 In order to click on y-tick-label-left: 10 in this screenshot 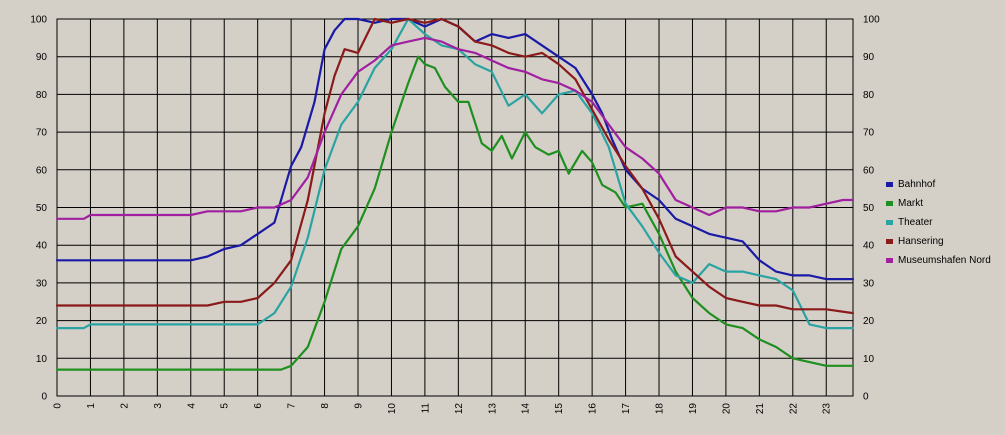, I will do `click(42, 359)`.